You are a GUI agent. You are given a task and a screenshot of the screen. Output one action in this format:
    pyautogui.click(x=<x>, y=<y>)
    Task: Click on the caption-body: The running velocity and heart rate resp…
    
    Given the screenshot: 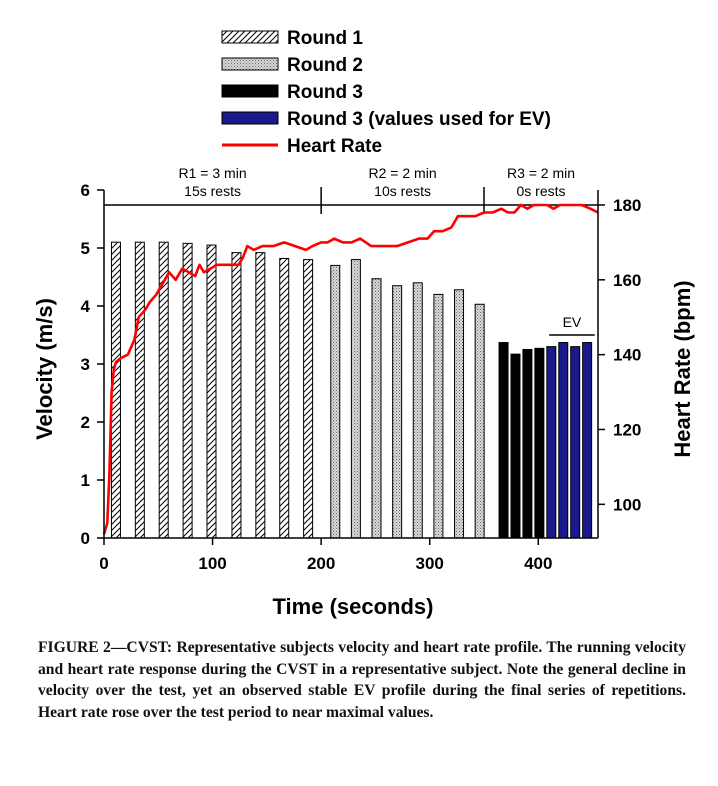 What is the action you would take?
    pyautogui.click(x=362, y=680)
    